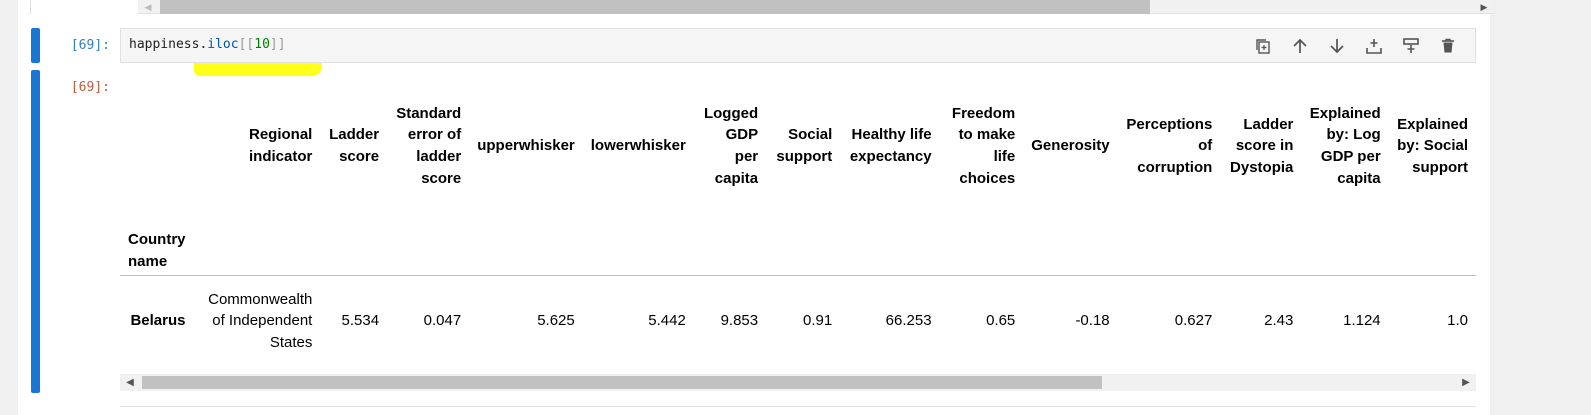 This screenshot has height=415, width=1591. I want to click on arrow-down-icon, so click(1336, 46).